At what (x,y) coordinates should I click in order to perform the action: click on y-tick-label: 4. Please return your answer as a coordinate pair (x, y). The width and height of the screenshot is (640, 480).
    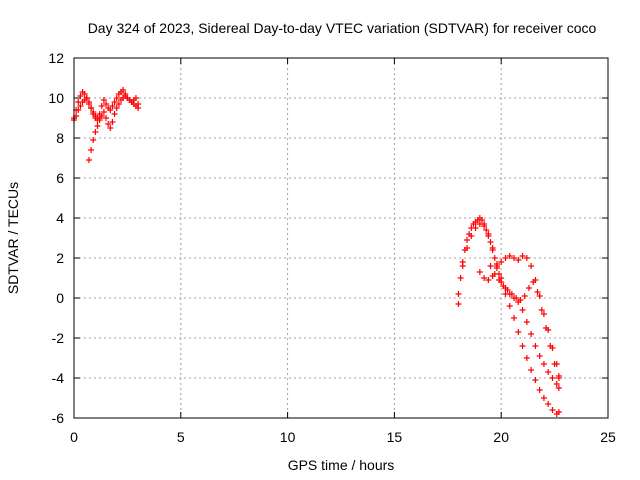
    Looking at the image, I should click on (60, 218).